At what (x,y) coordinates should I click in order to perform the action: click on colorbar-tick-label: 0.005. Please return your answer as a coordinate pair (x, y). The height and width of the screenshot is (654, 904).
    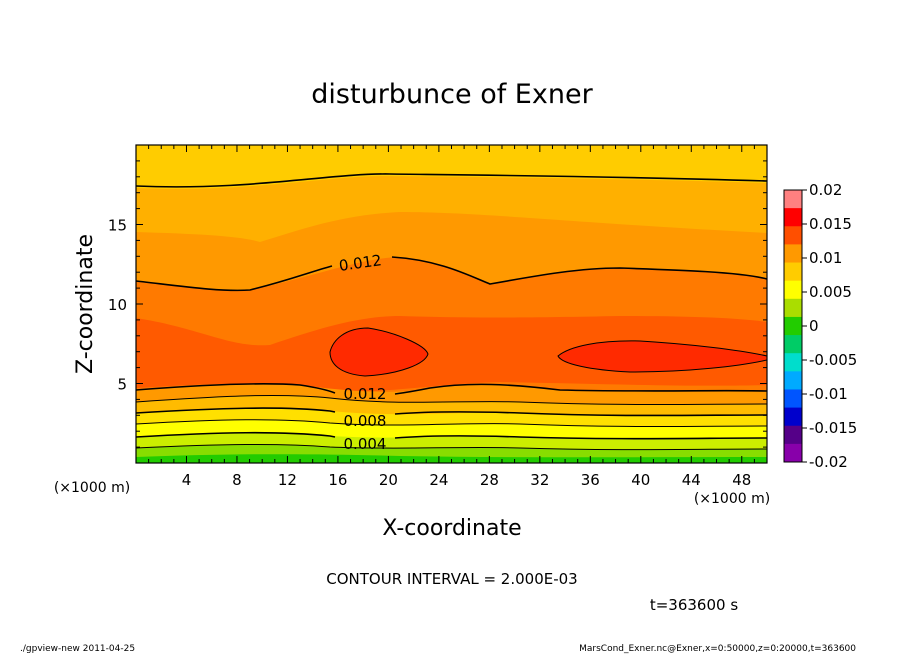
    Looking at the image, I should click on (830, 292).